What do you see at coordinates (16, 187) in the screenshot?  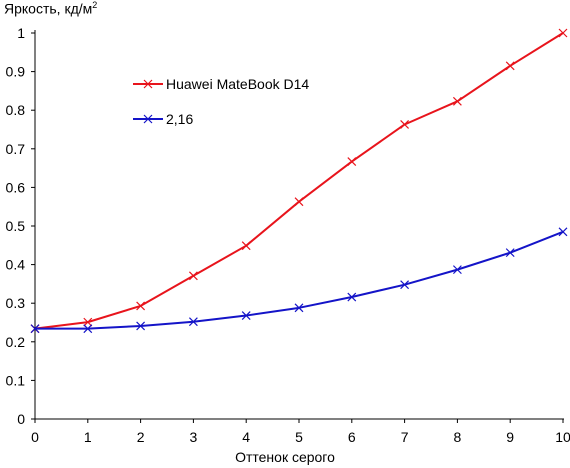 I see `y-tick-label: 0.6` at bounding box center [16, 187].